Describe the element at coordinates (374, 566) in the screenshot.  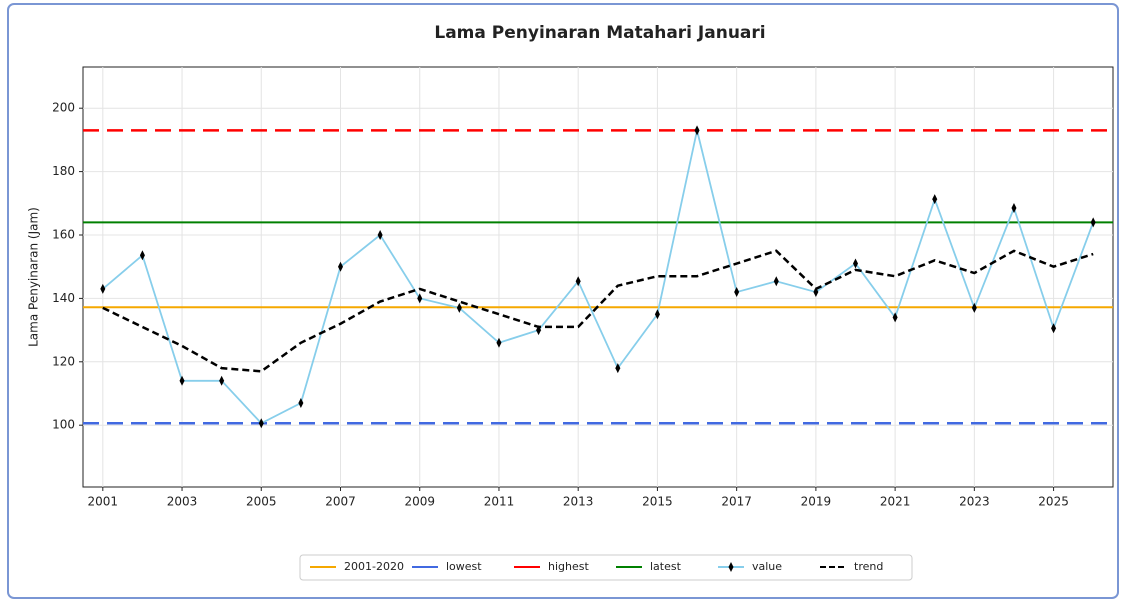
I see `legend-label: 2001-2020` at that location.